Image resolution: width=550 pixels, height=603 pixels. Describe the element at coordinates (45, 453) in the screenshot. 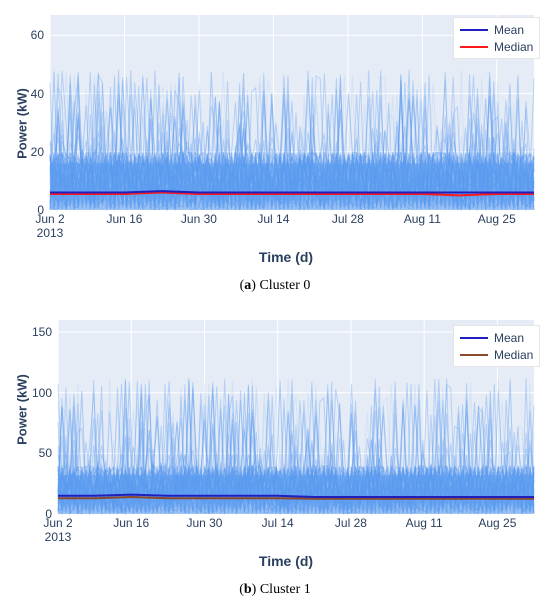

I see `y-tick-label: 50` at that location.